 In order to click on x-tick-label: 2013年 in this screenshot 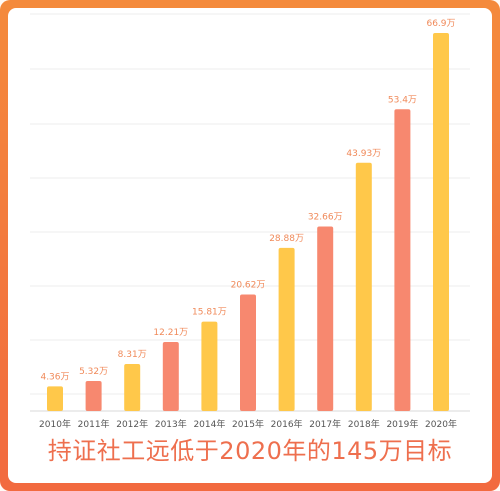, I will do `click(171, 424)`.